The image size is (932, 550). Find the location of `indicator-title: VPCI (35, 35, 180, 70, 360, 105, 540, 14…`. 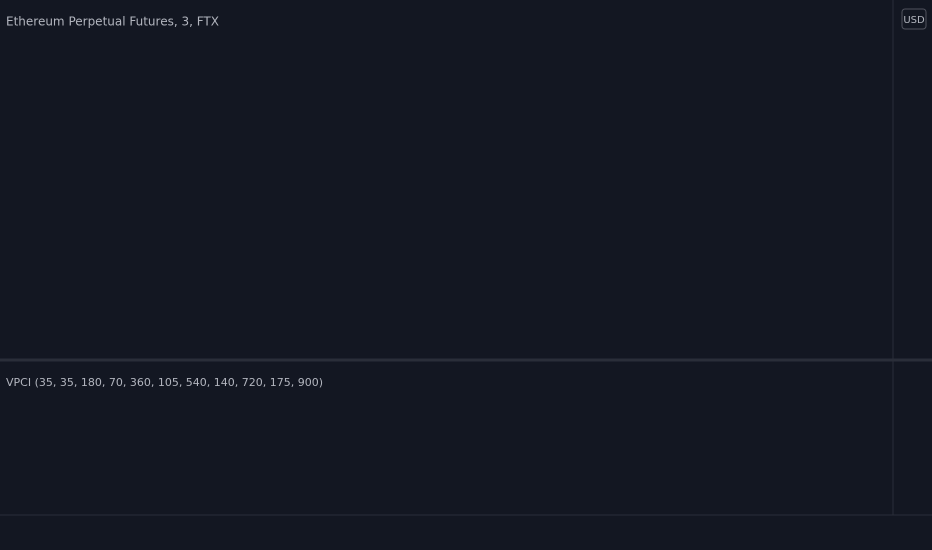

indicator-title: VPCI (35, 35, 180, 70, 360, 105, 540, 14… is located at coordinates (164, 382).